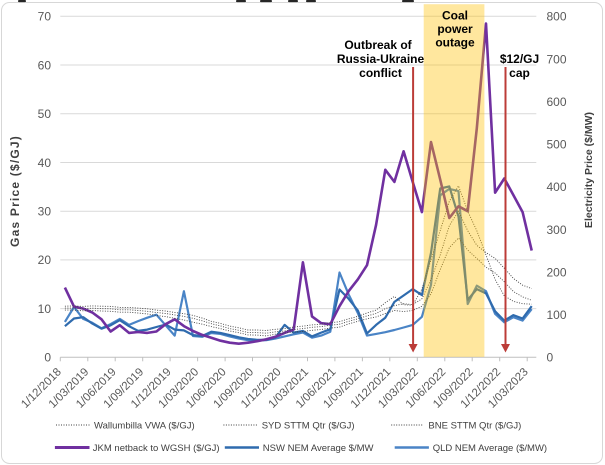 This screenshot has width=605, height=465. What do you see at coordinates (557, 315) in the screenshot?
I see `svg-text: 100` at bounding box center [557, 315].